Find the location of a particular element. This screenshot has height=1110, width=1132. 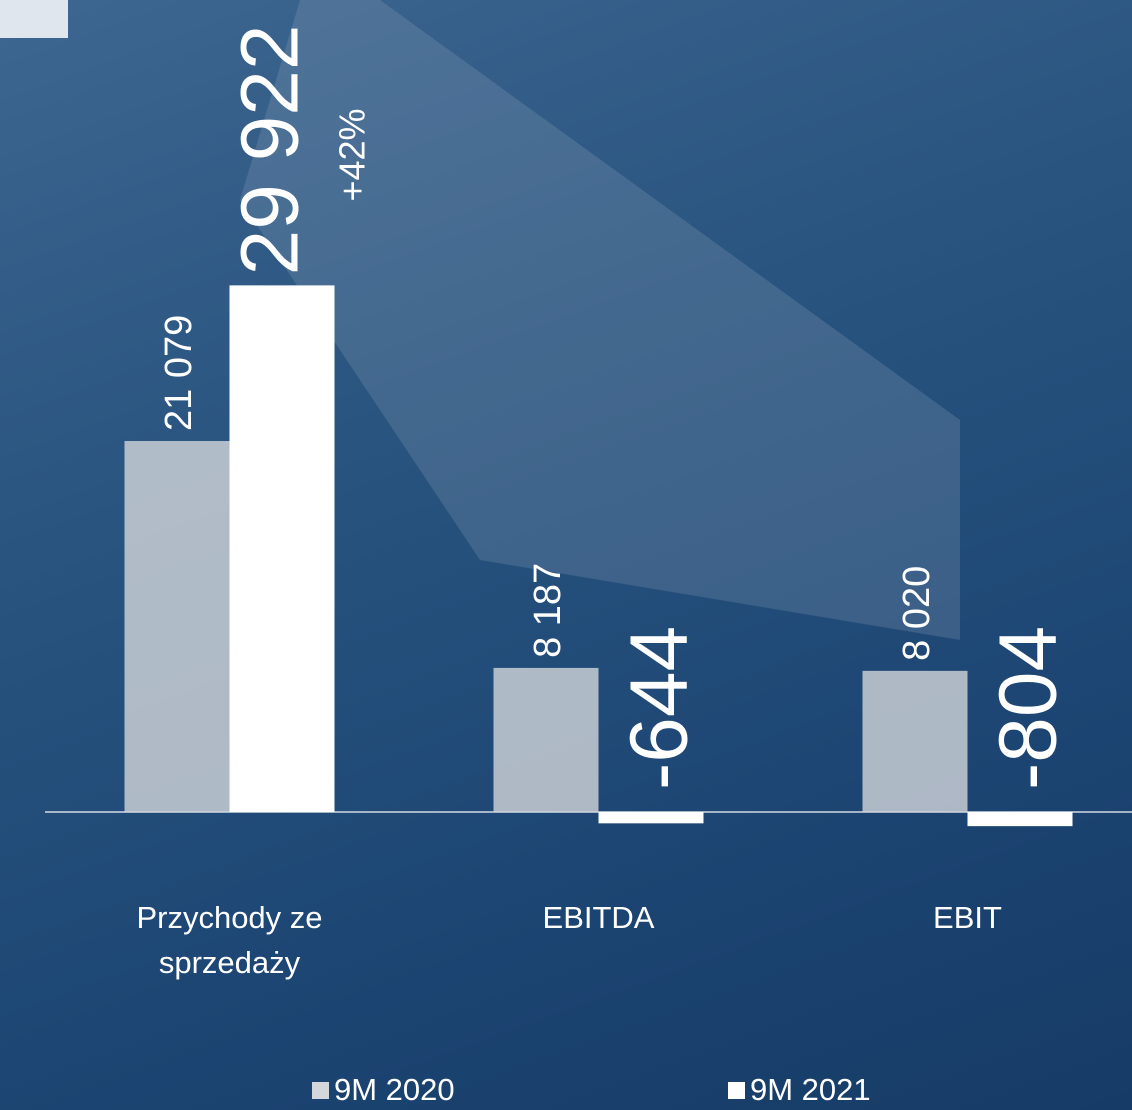

value-label: -804 is located at coordinates (1028, 708).